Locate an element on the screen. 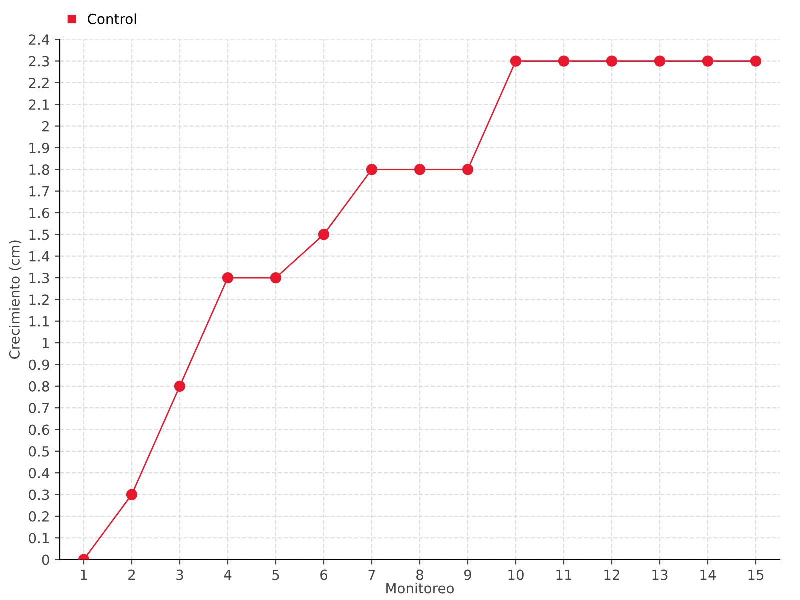  y-tick-label: 0.1 is located at coordinates (39, 538).